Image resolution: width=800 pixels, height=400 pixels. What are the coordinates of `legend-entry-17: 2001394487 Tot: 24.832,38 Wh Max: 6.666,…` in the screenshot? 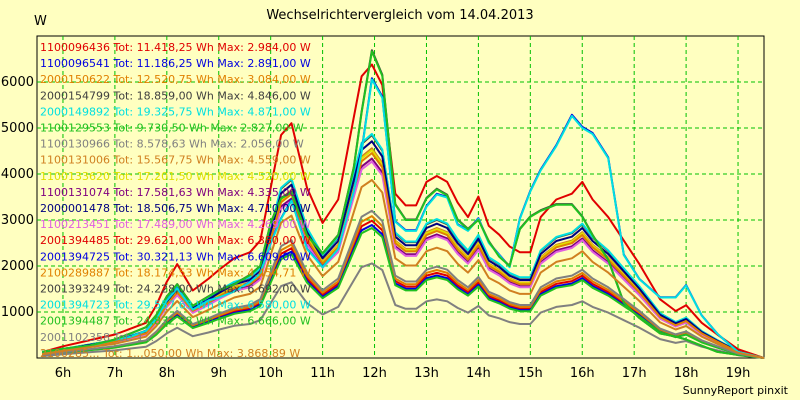 It's located at (175, 321).